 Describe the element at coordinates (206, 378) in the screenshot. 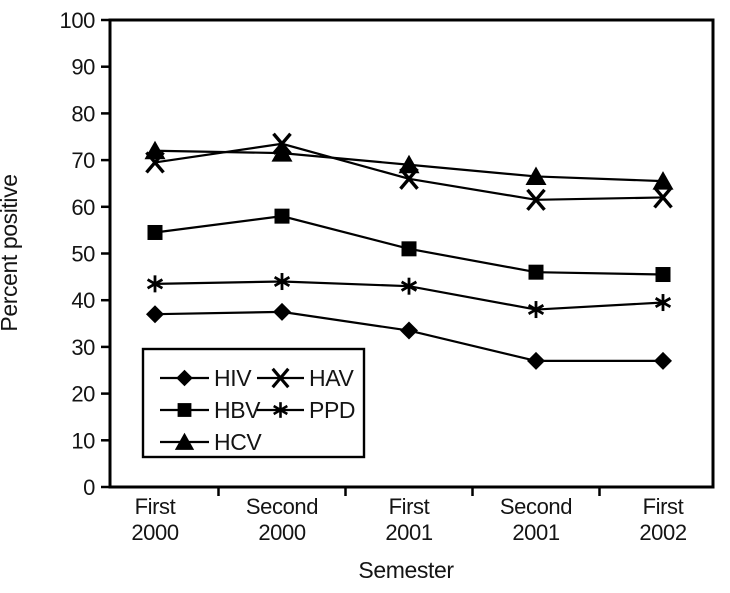

I see `legend-item-HIV: HIV` at that location.